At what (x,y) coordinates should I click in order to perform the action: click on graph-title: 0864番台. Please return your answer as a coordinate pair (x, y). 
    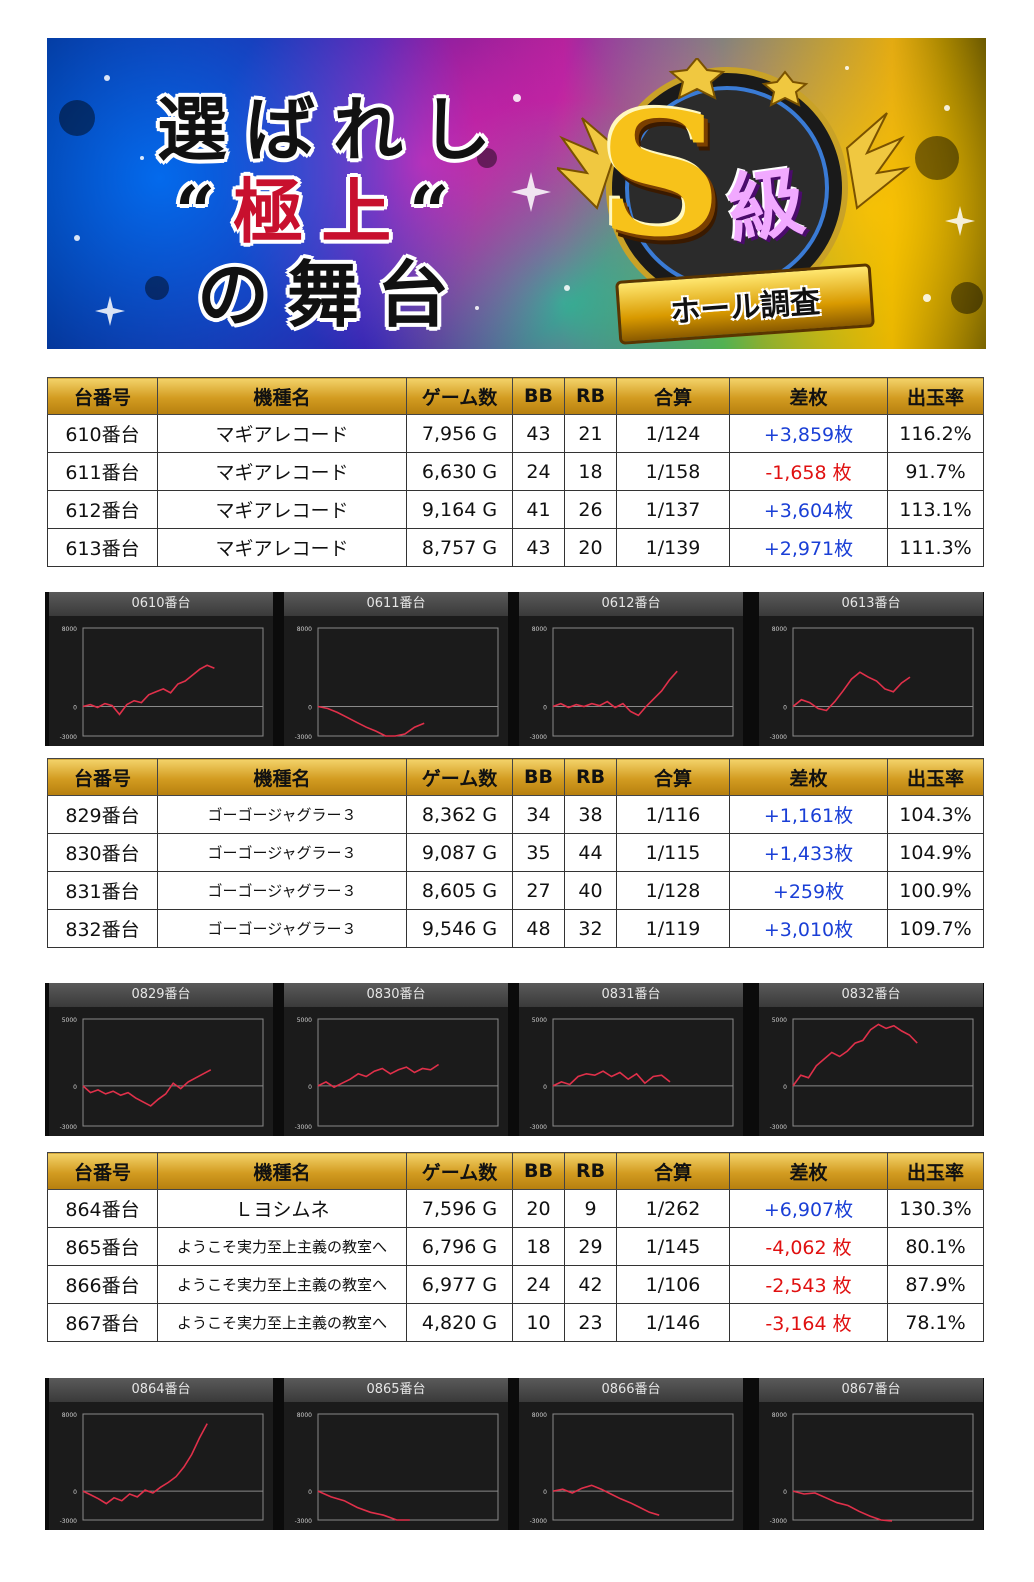
    Looking at the image, I should click on (161, 1390).